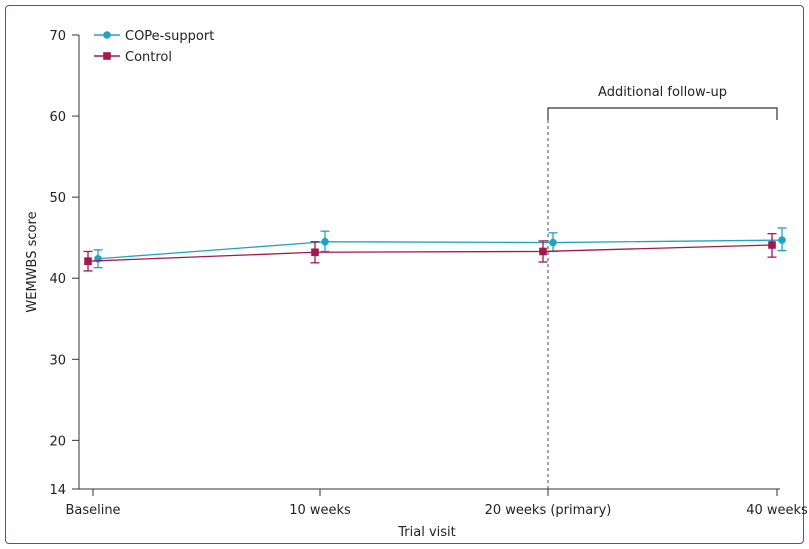  What do you see at coordinates (32, 261) in the screenshot?
I see `y-axis-title: WEMWBS score` at bounding box center [32, 261].